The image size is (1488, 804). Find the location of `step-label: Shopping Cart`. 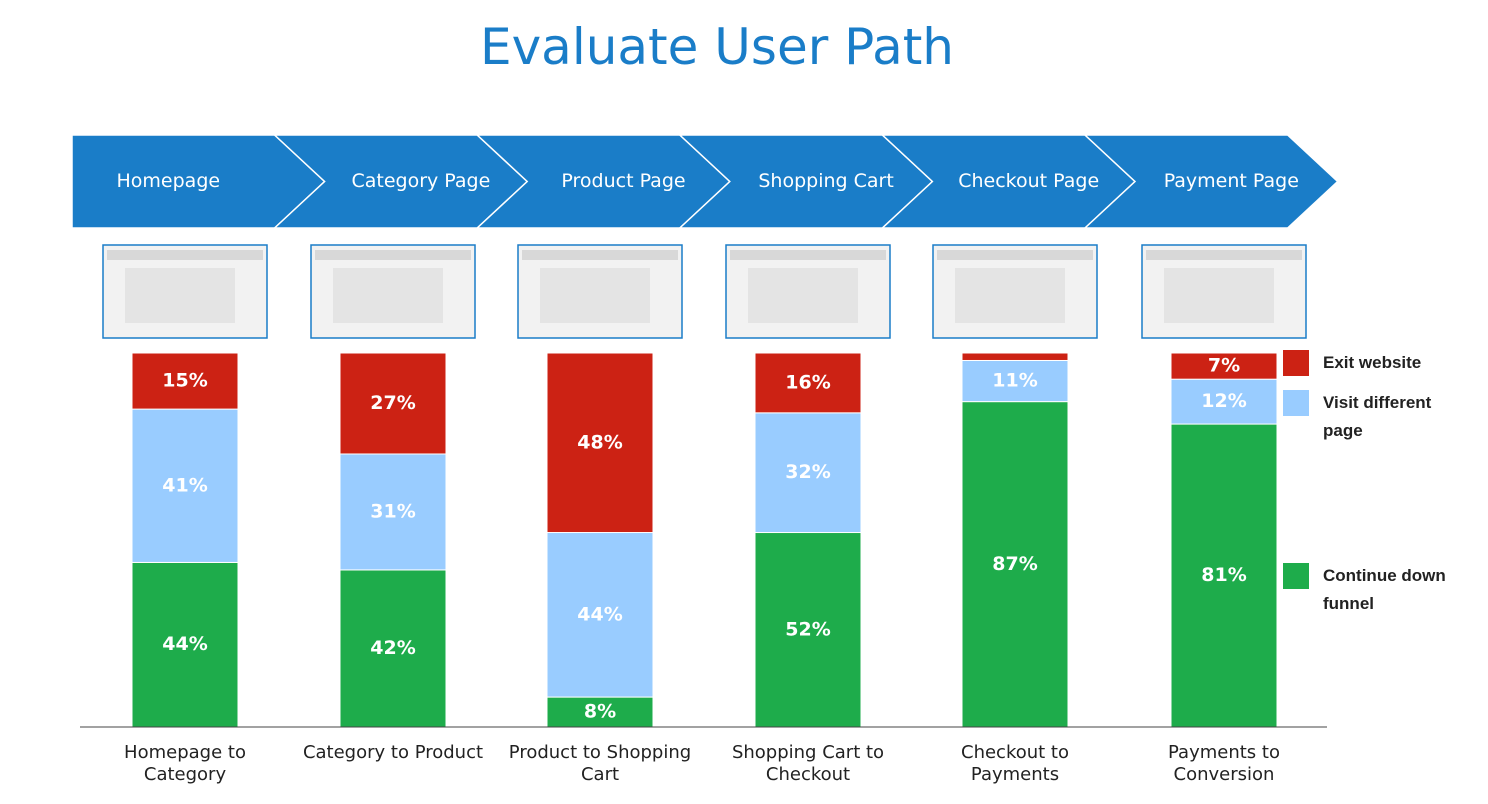

step-label: Shopping Cart is located at coordinates (826, 181).